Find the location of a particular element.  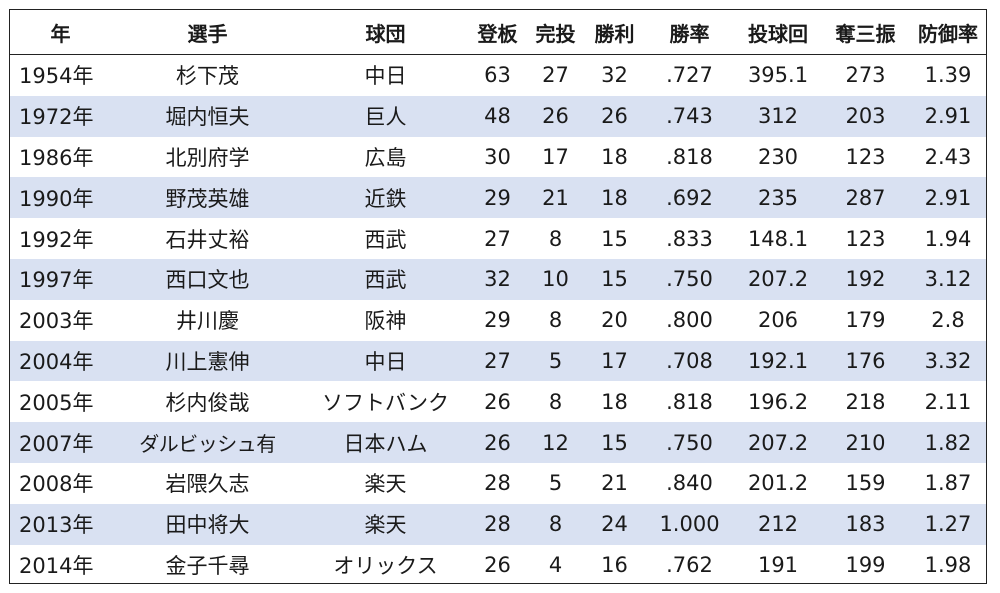

cell-complete-games: 5 is located at coordinates (555, 483).